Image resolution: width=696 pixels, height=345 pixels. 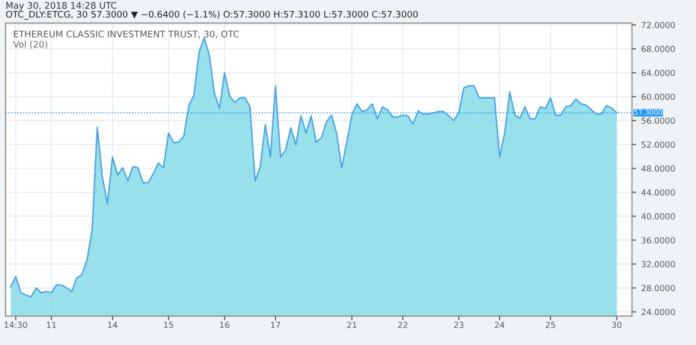 I want to click on y-tick-label: 52.0000, so click(x=658, y=144).